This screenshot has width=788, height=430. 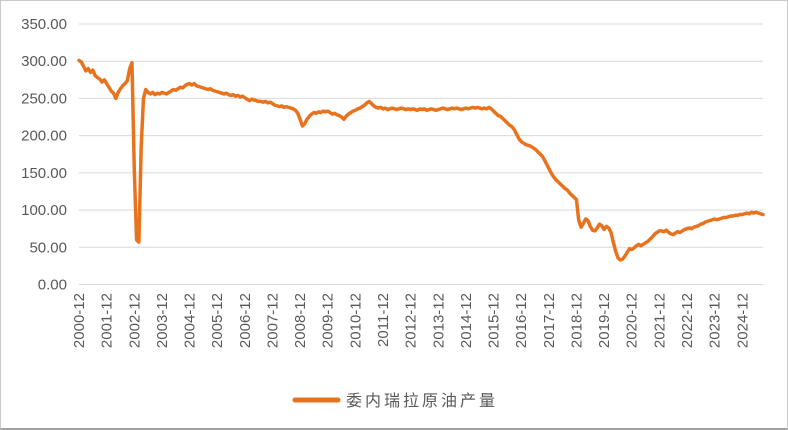 I want to click on x-axis-label: 2017-12, so click(x=549, y=320).